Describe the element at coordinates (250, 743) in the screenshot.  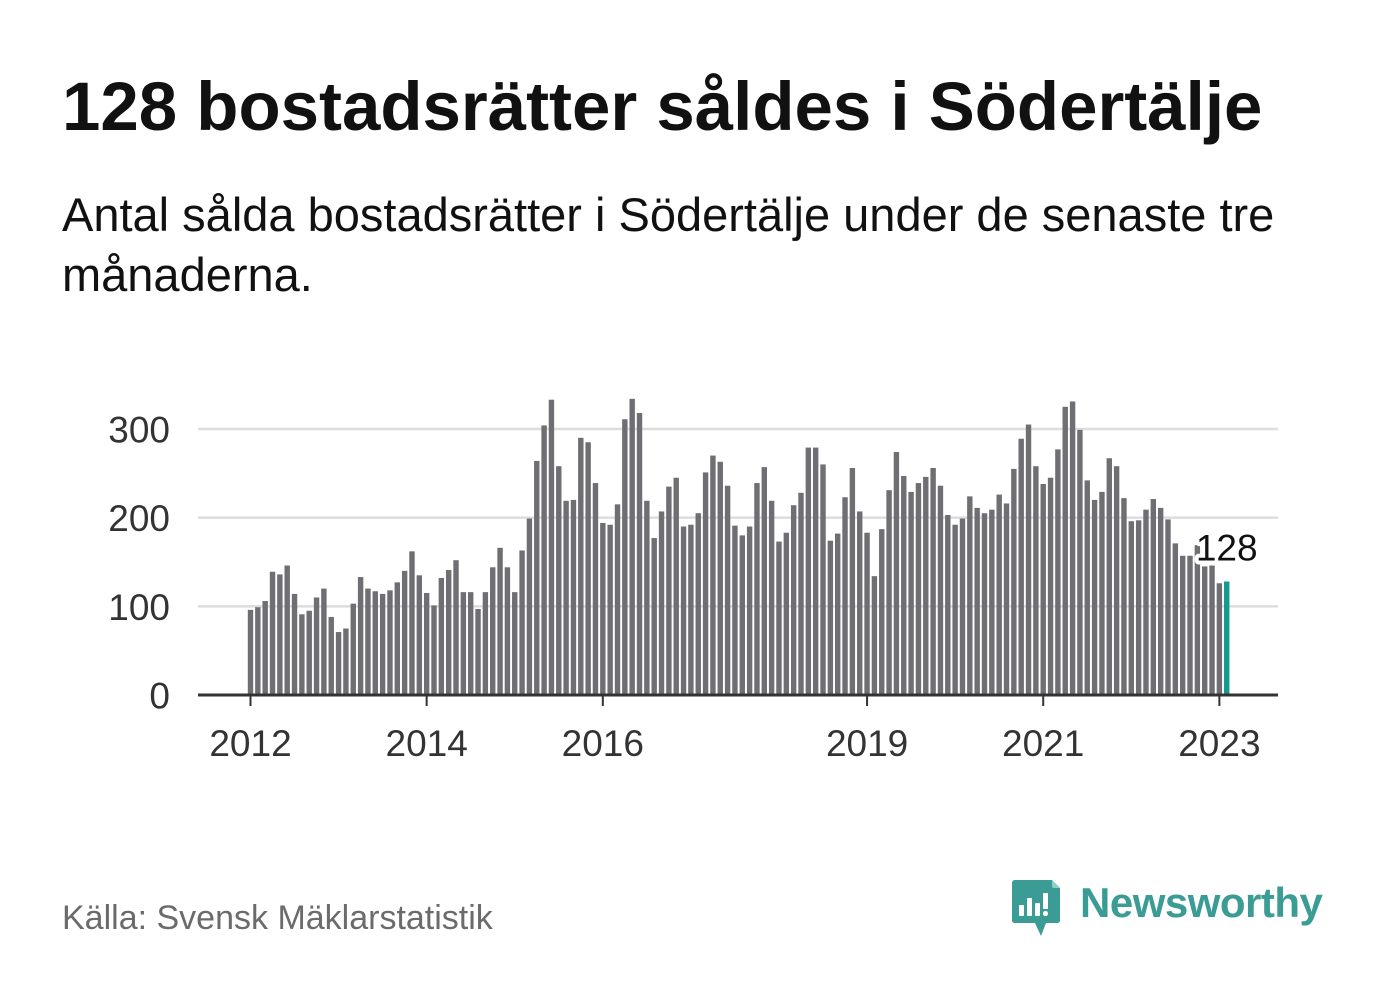
I see `x-tick-label-2012: 2012` at that location.